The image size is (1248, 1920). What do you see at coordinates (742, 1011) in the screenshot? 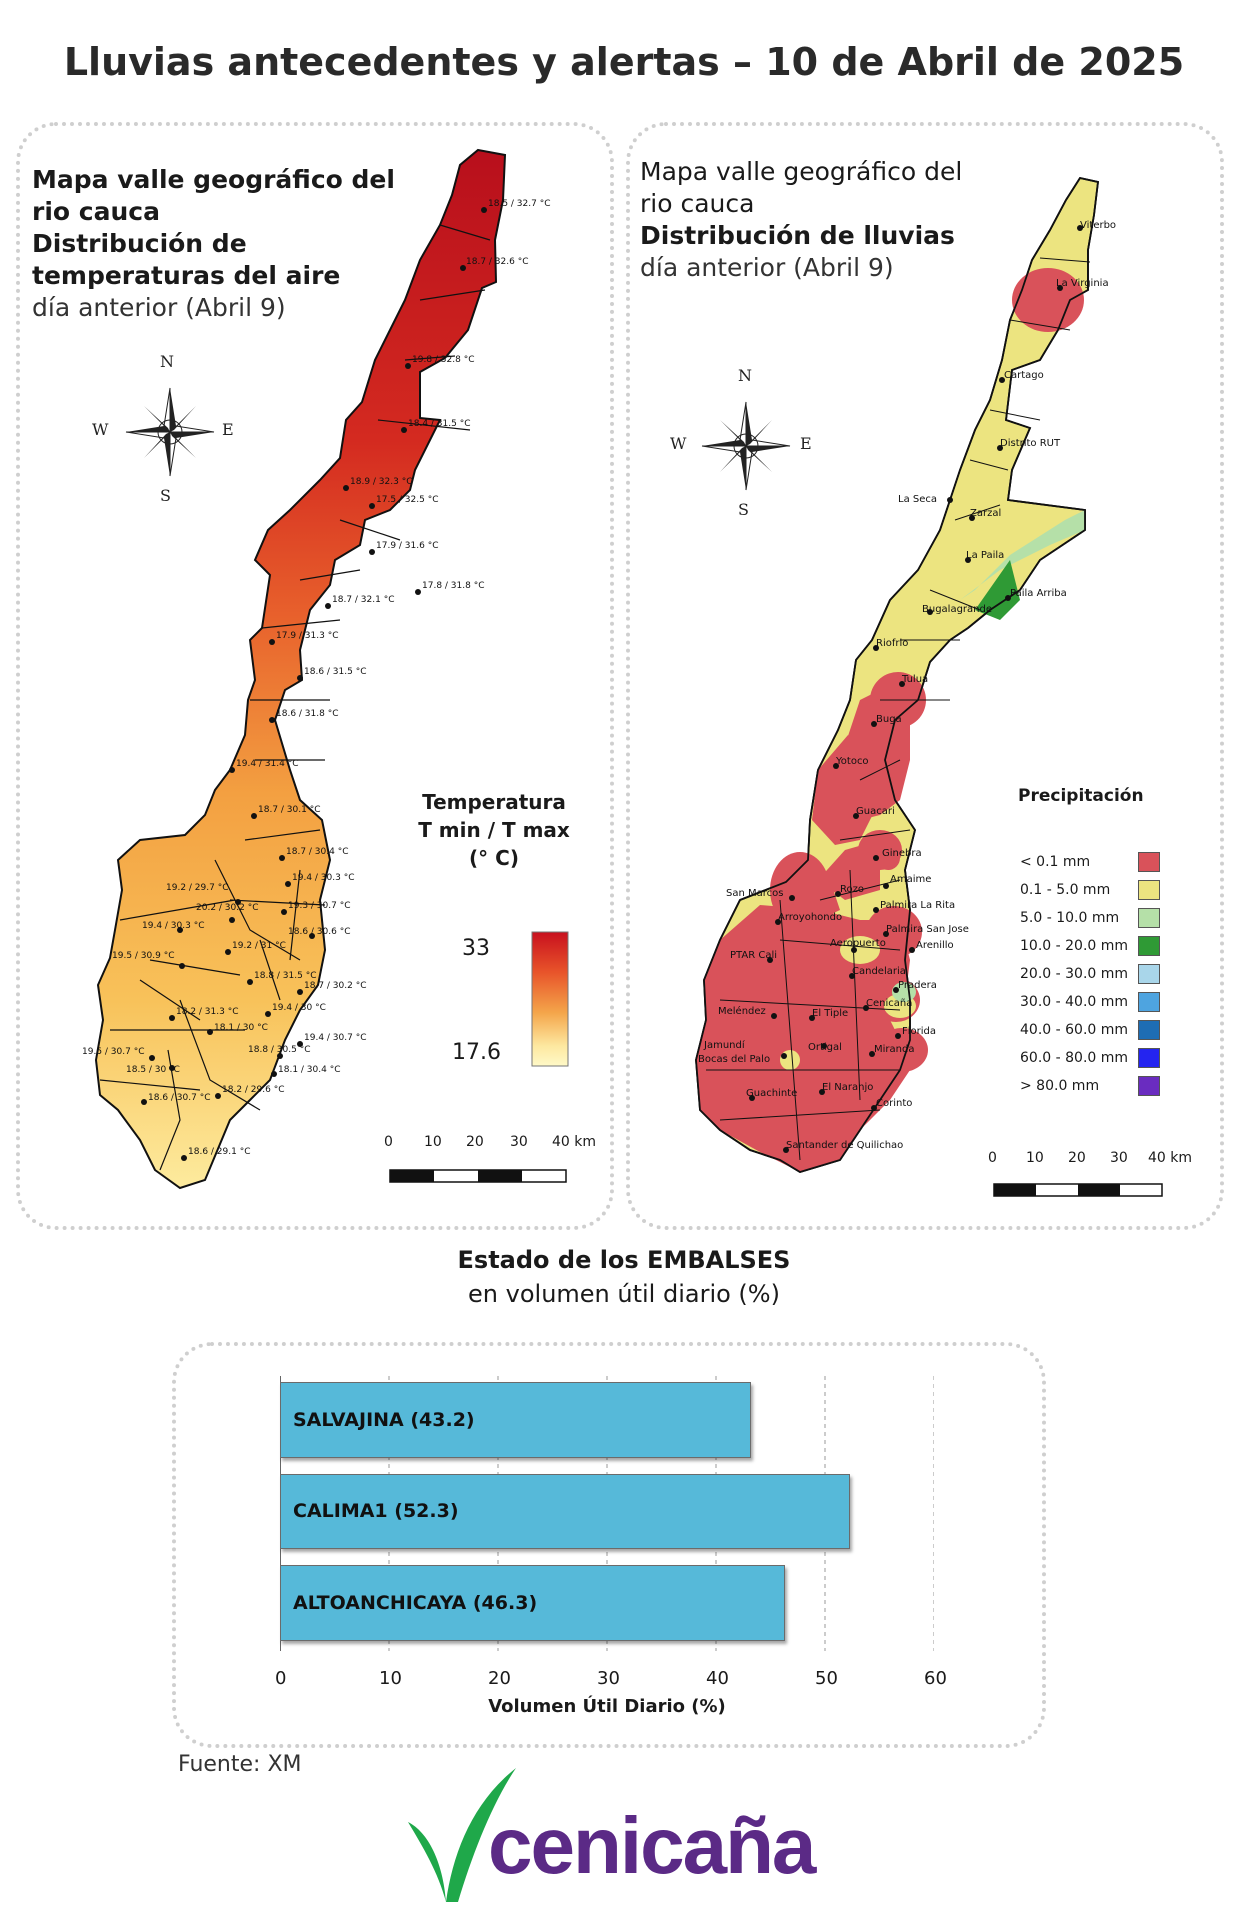
I see `svg-text: Meléndez` at bounding box center [742, 1011].